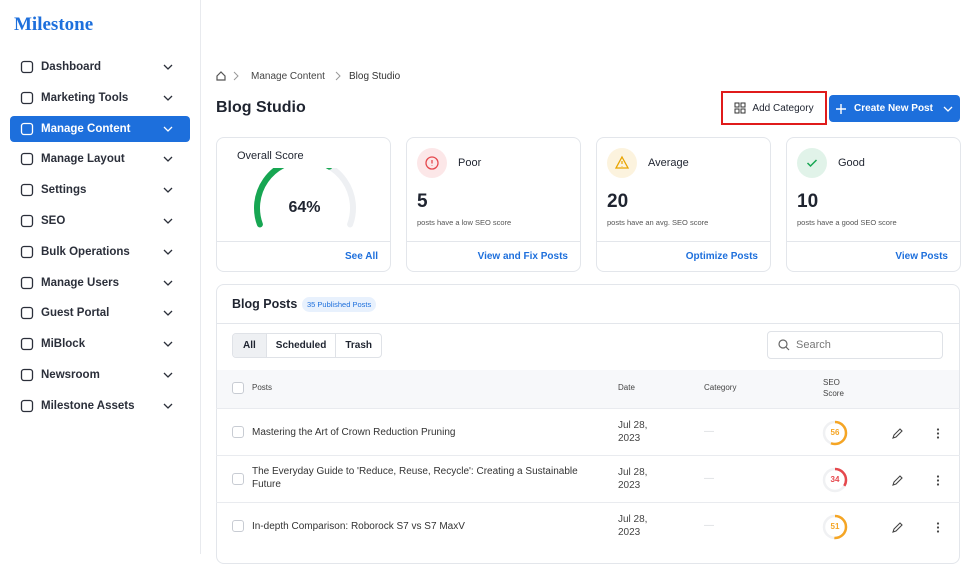 The image size is (975, 564). Describe the element at coordinates (100, 190) in the screenshot. I see `nav-item: Settings` at that location.